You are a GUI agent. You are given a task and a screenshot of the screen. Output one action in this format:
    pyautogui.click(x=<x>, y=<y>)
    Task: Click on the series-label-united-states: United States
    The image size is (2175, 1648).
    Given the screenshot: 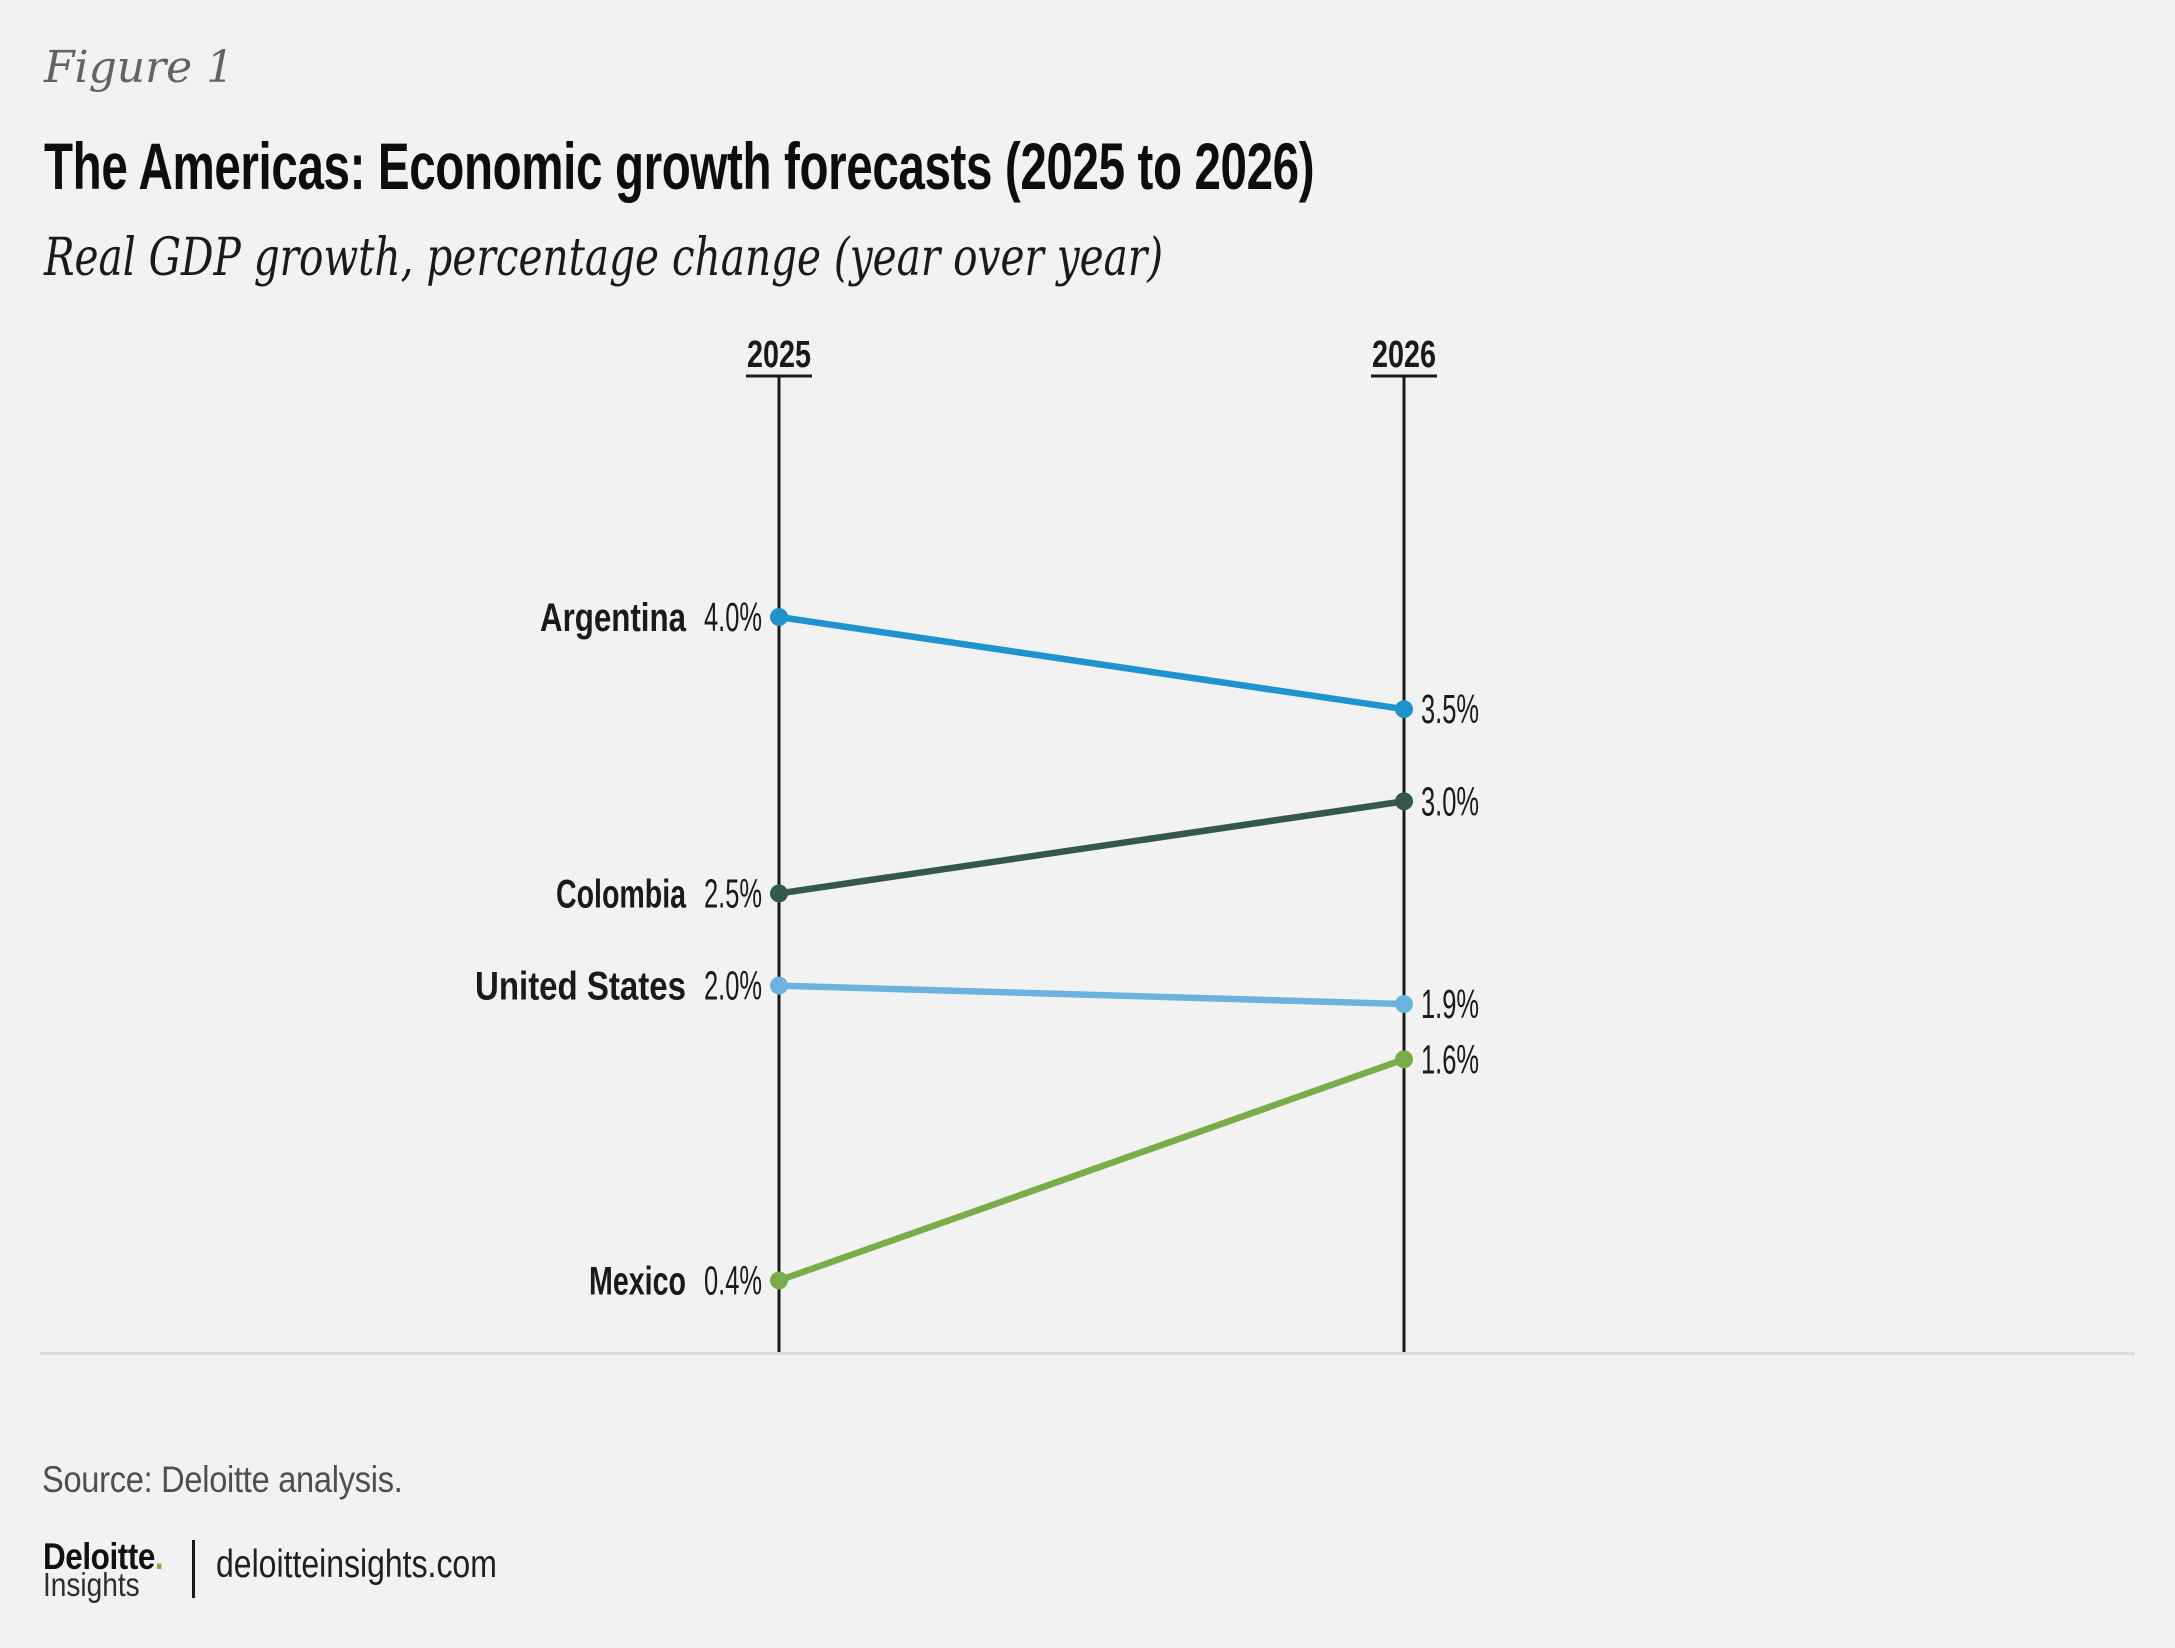 What is the action you would take?
    pyautogui.click(x=580, y=987)
    